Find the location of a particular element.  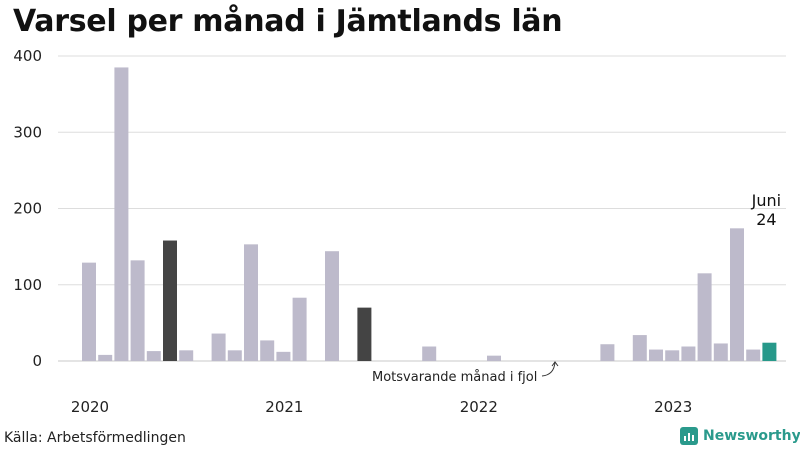

brand-name: Newsworthy is located at coordinates (751, 436).